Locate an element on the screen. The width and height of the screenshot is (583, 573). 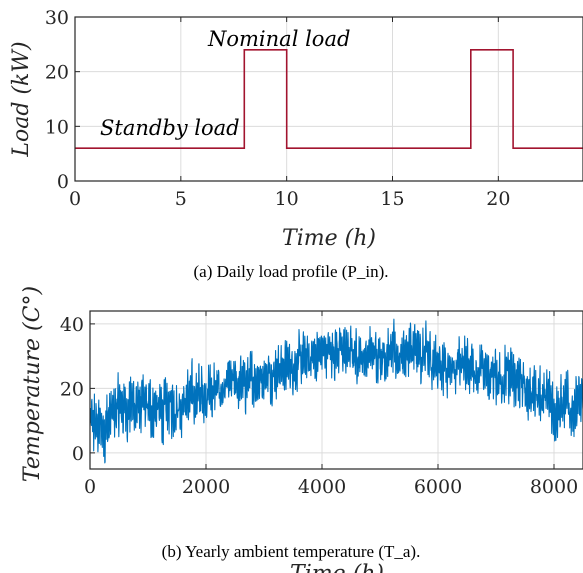
x-axis-label-b: Time (h) is located at coordinates (337, 567).